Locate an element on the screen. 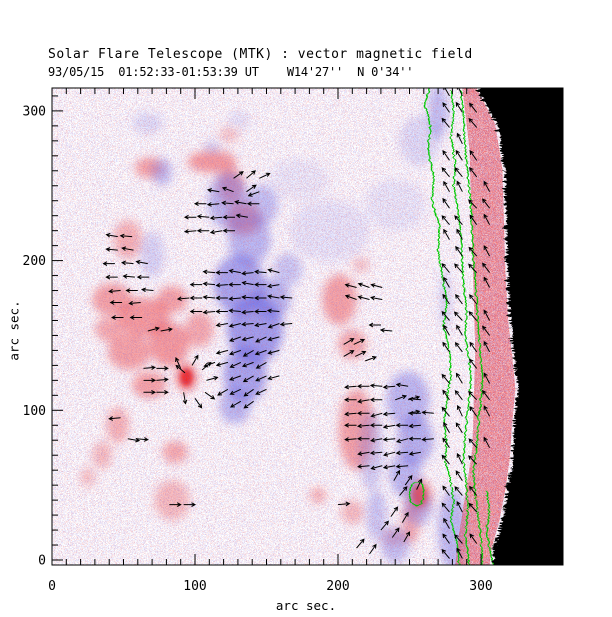 This screenshot has height=617, width=612. y-tick-label: 200 is located at coordinates (34, 261).